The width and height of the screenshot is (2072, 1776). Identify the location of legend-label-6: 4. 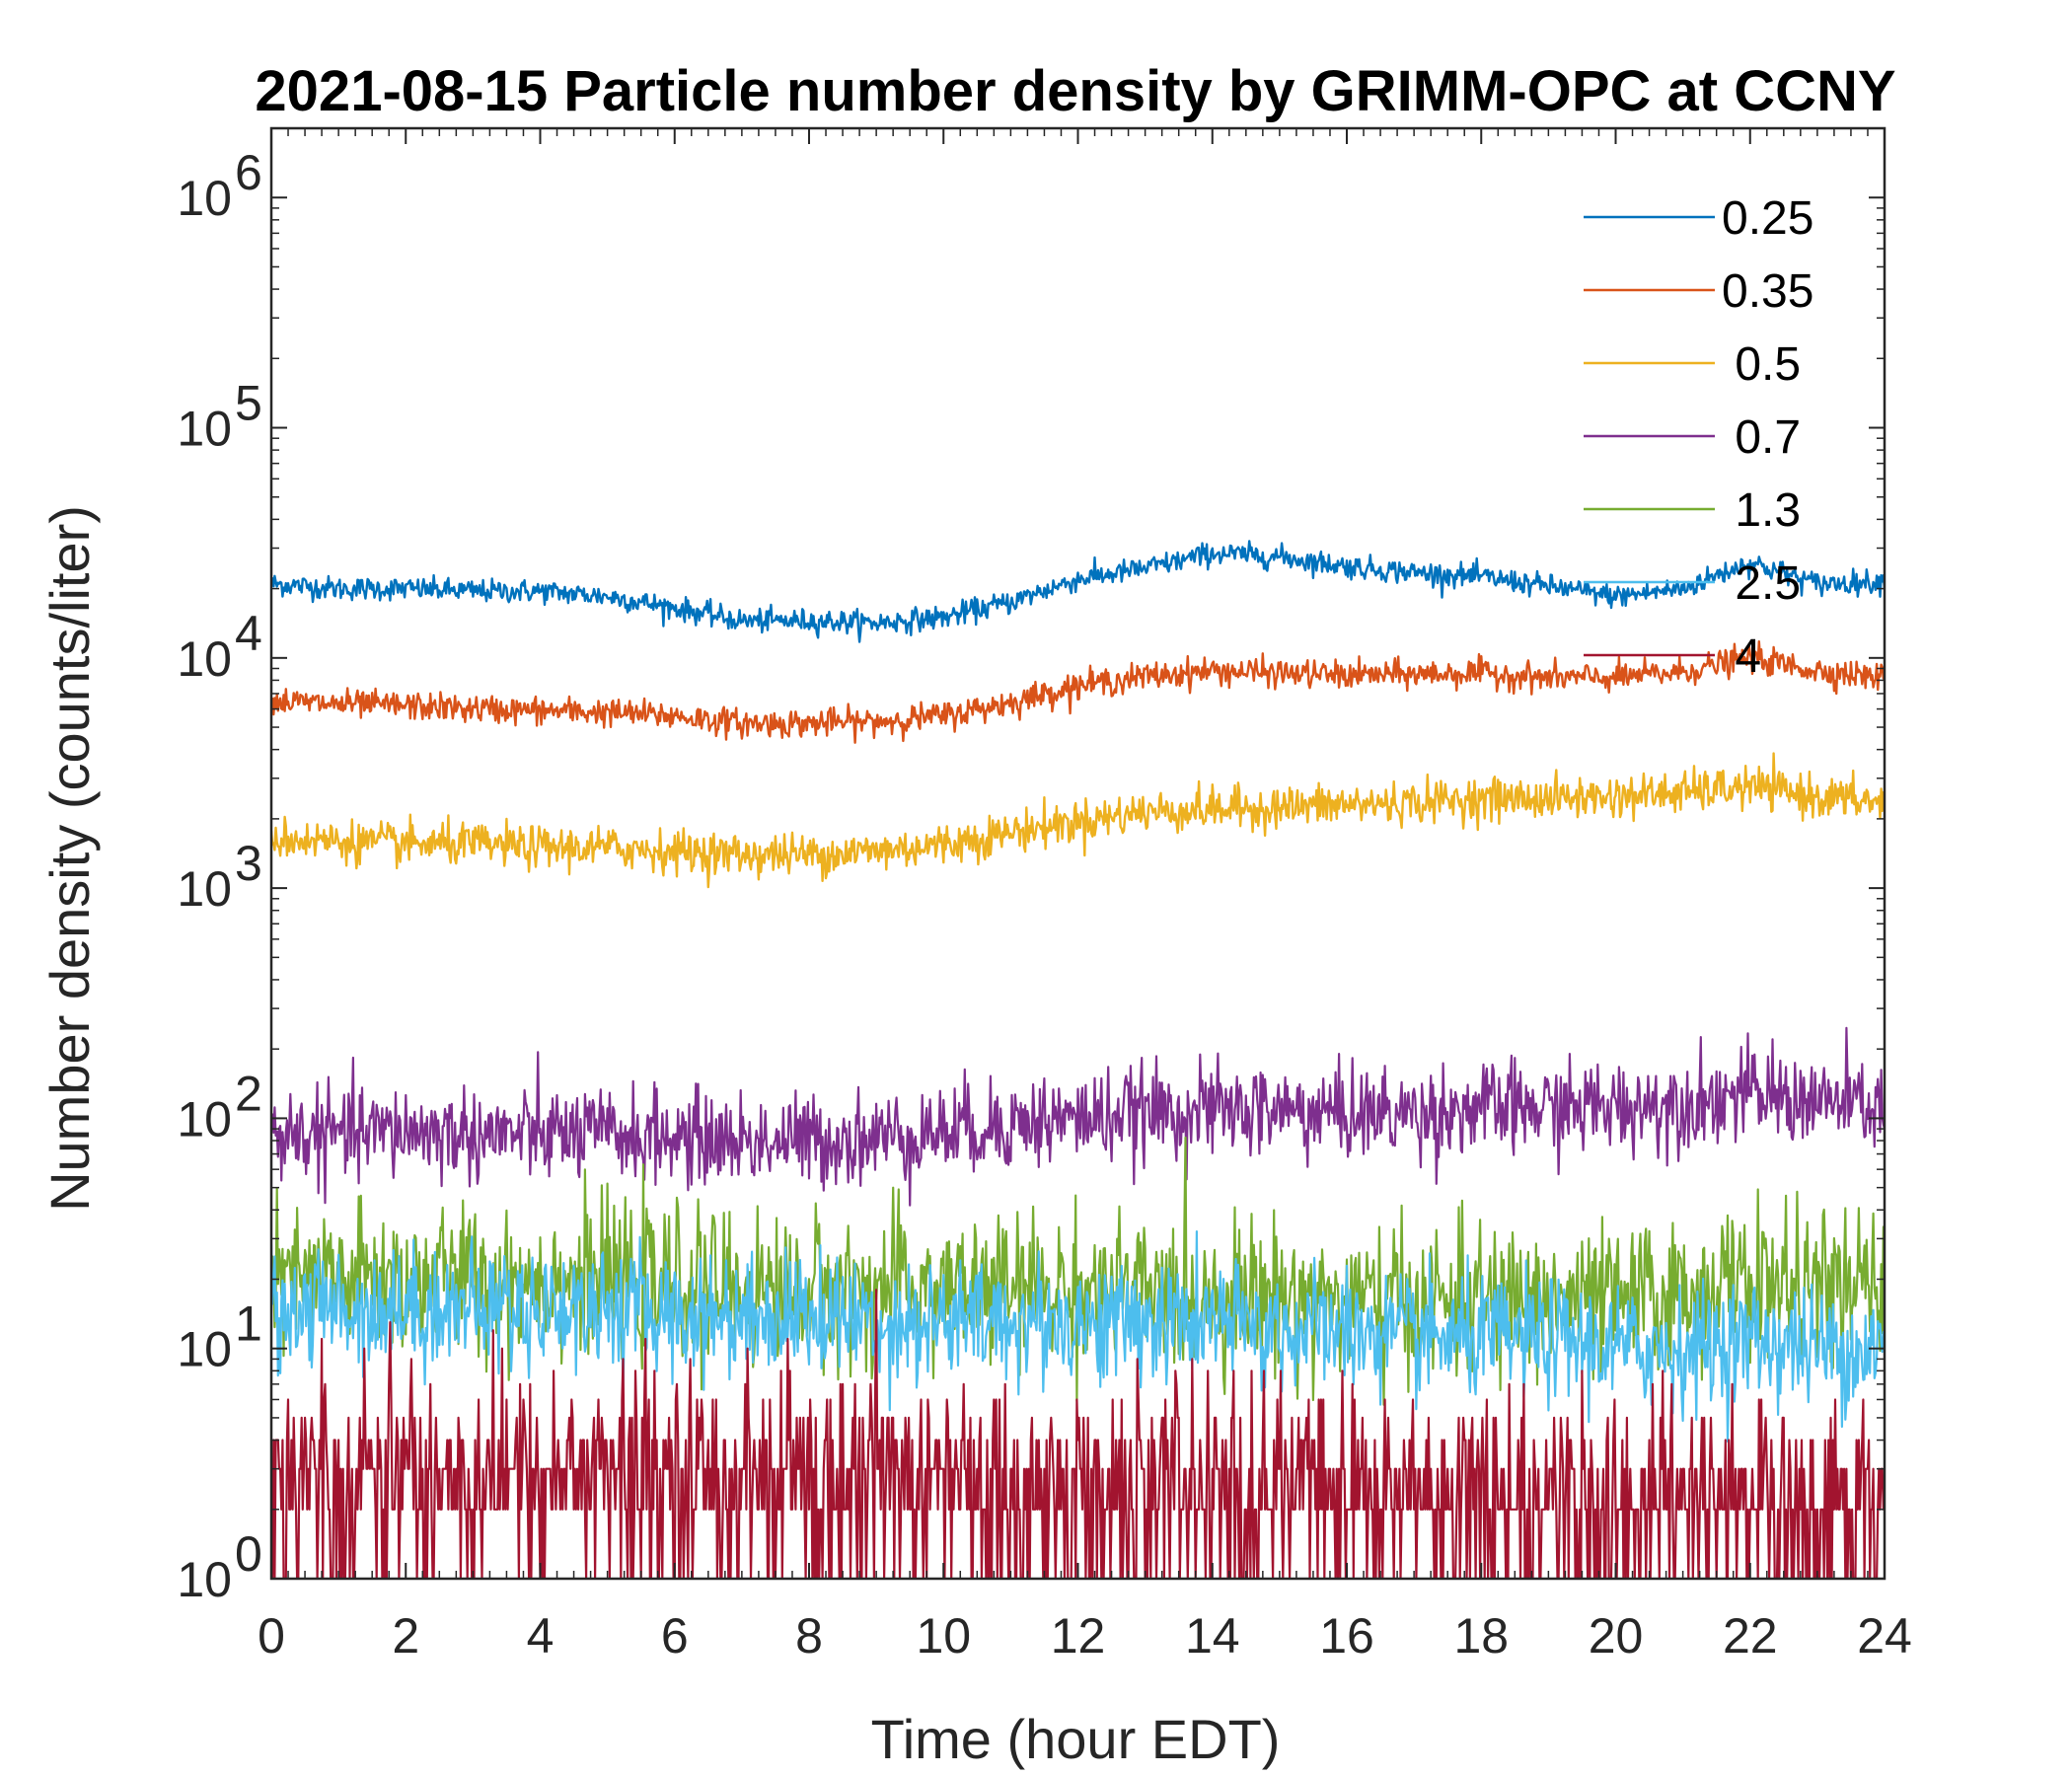
(1742, 657).